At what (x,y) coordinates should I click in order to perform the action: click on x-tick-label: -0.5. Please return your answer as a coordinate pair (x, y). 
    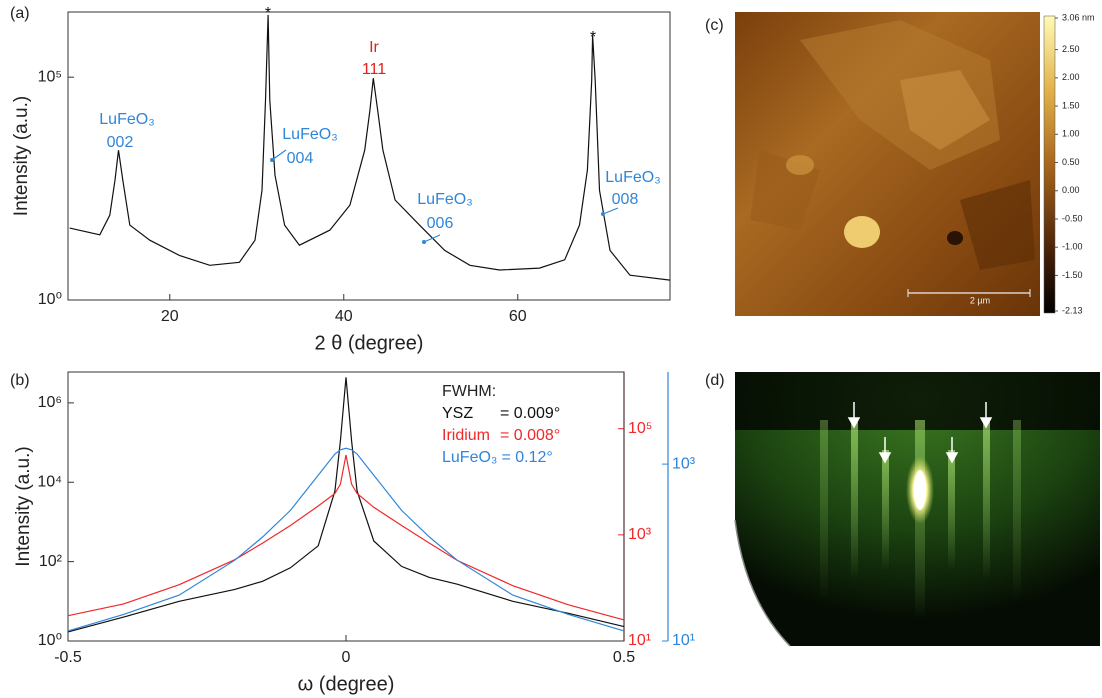
    Looking at the image, I should click on (68, 657).